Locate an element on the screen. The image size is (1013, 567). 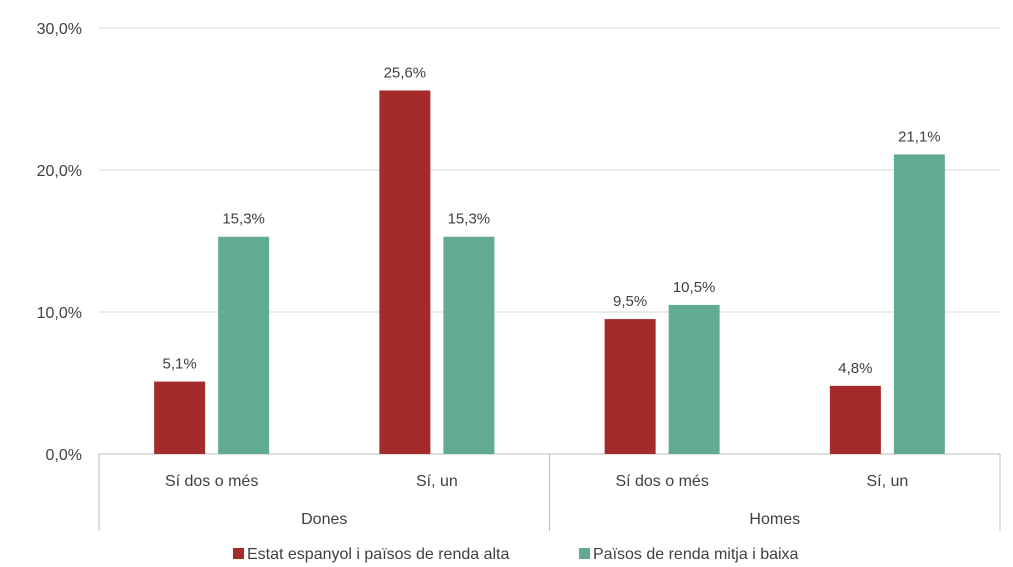
group-label: Homes is located at coordinates (774, 519).